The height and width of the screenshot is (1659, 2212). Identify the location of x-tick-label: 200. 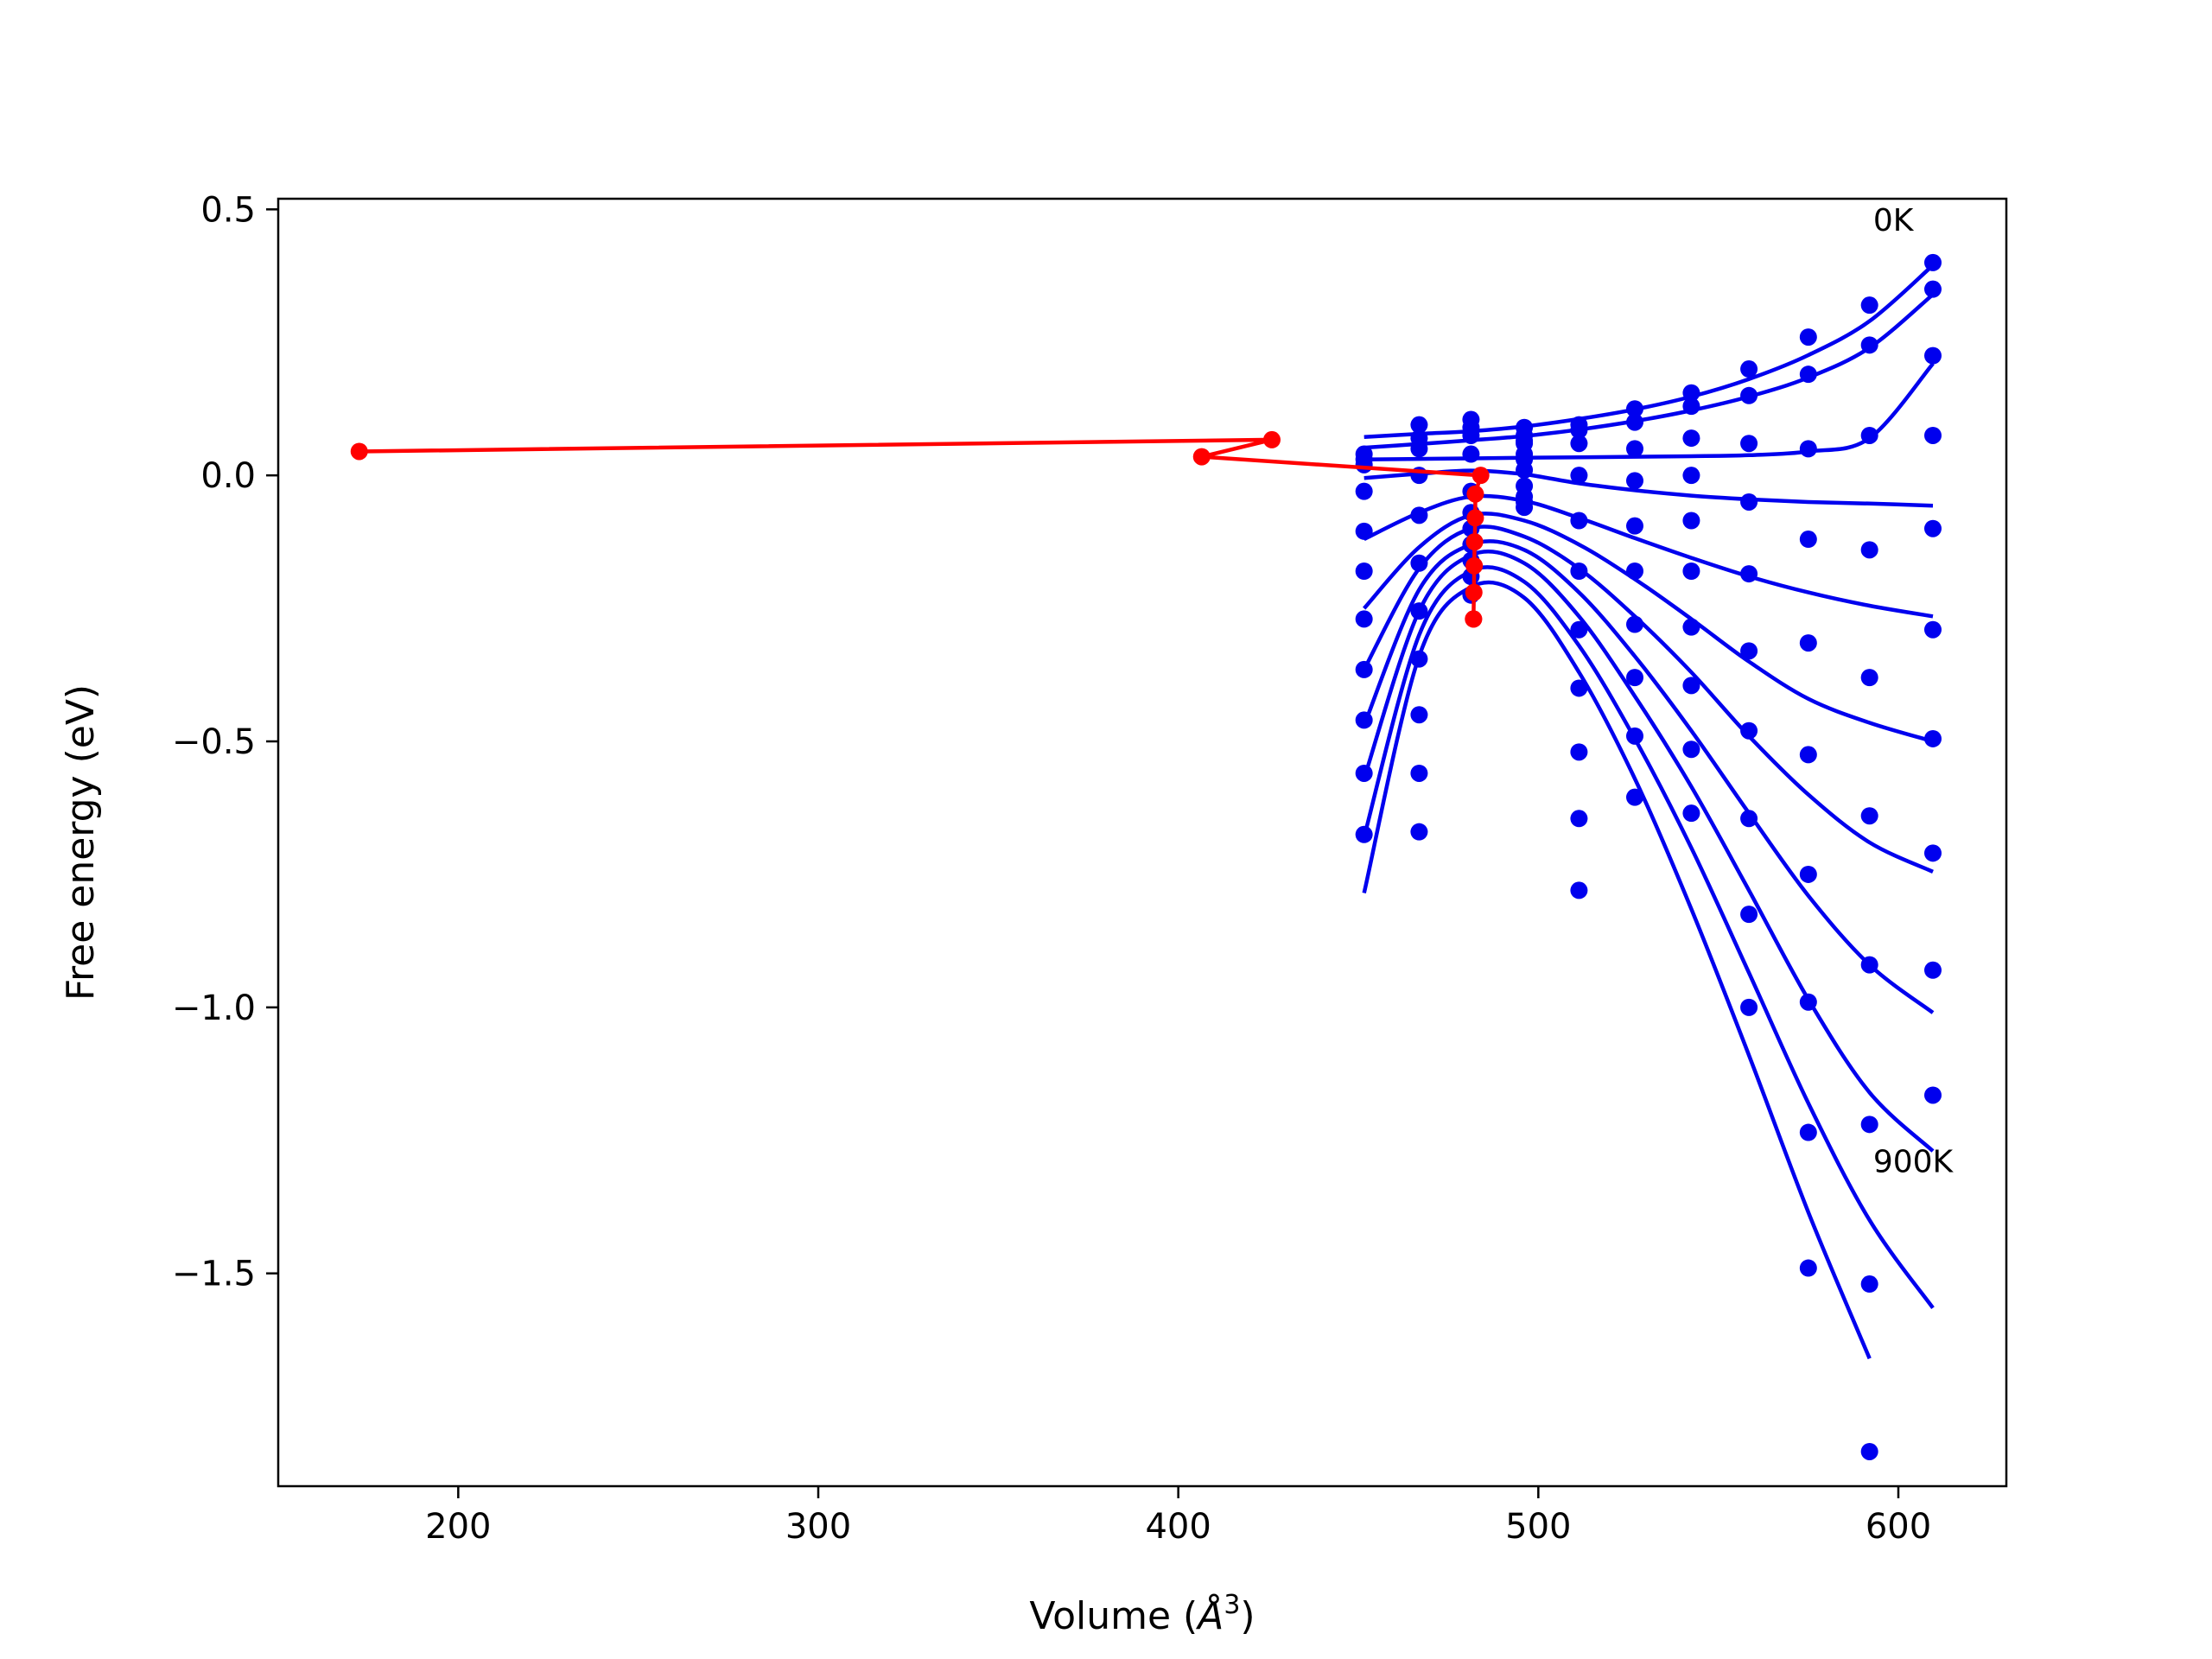
(458, 1527).